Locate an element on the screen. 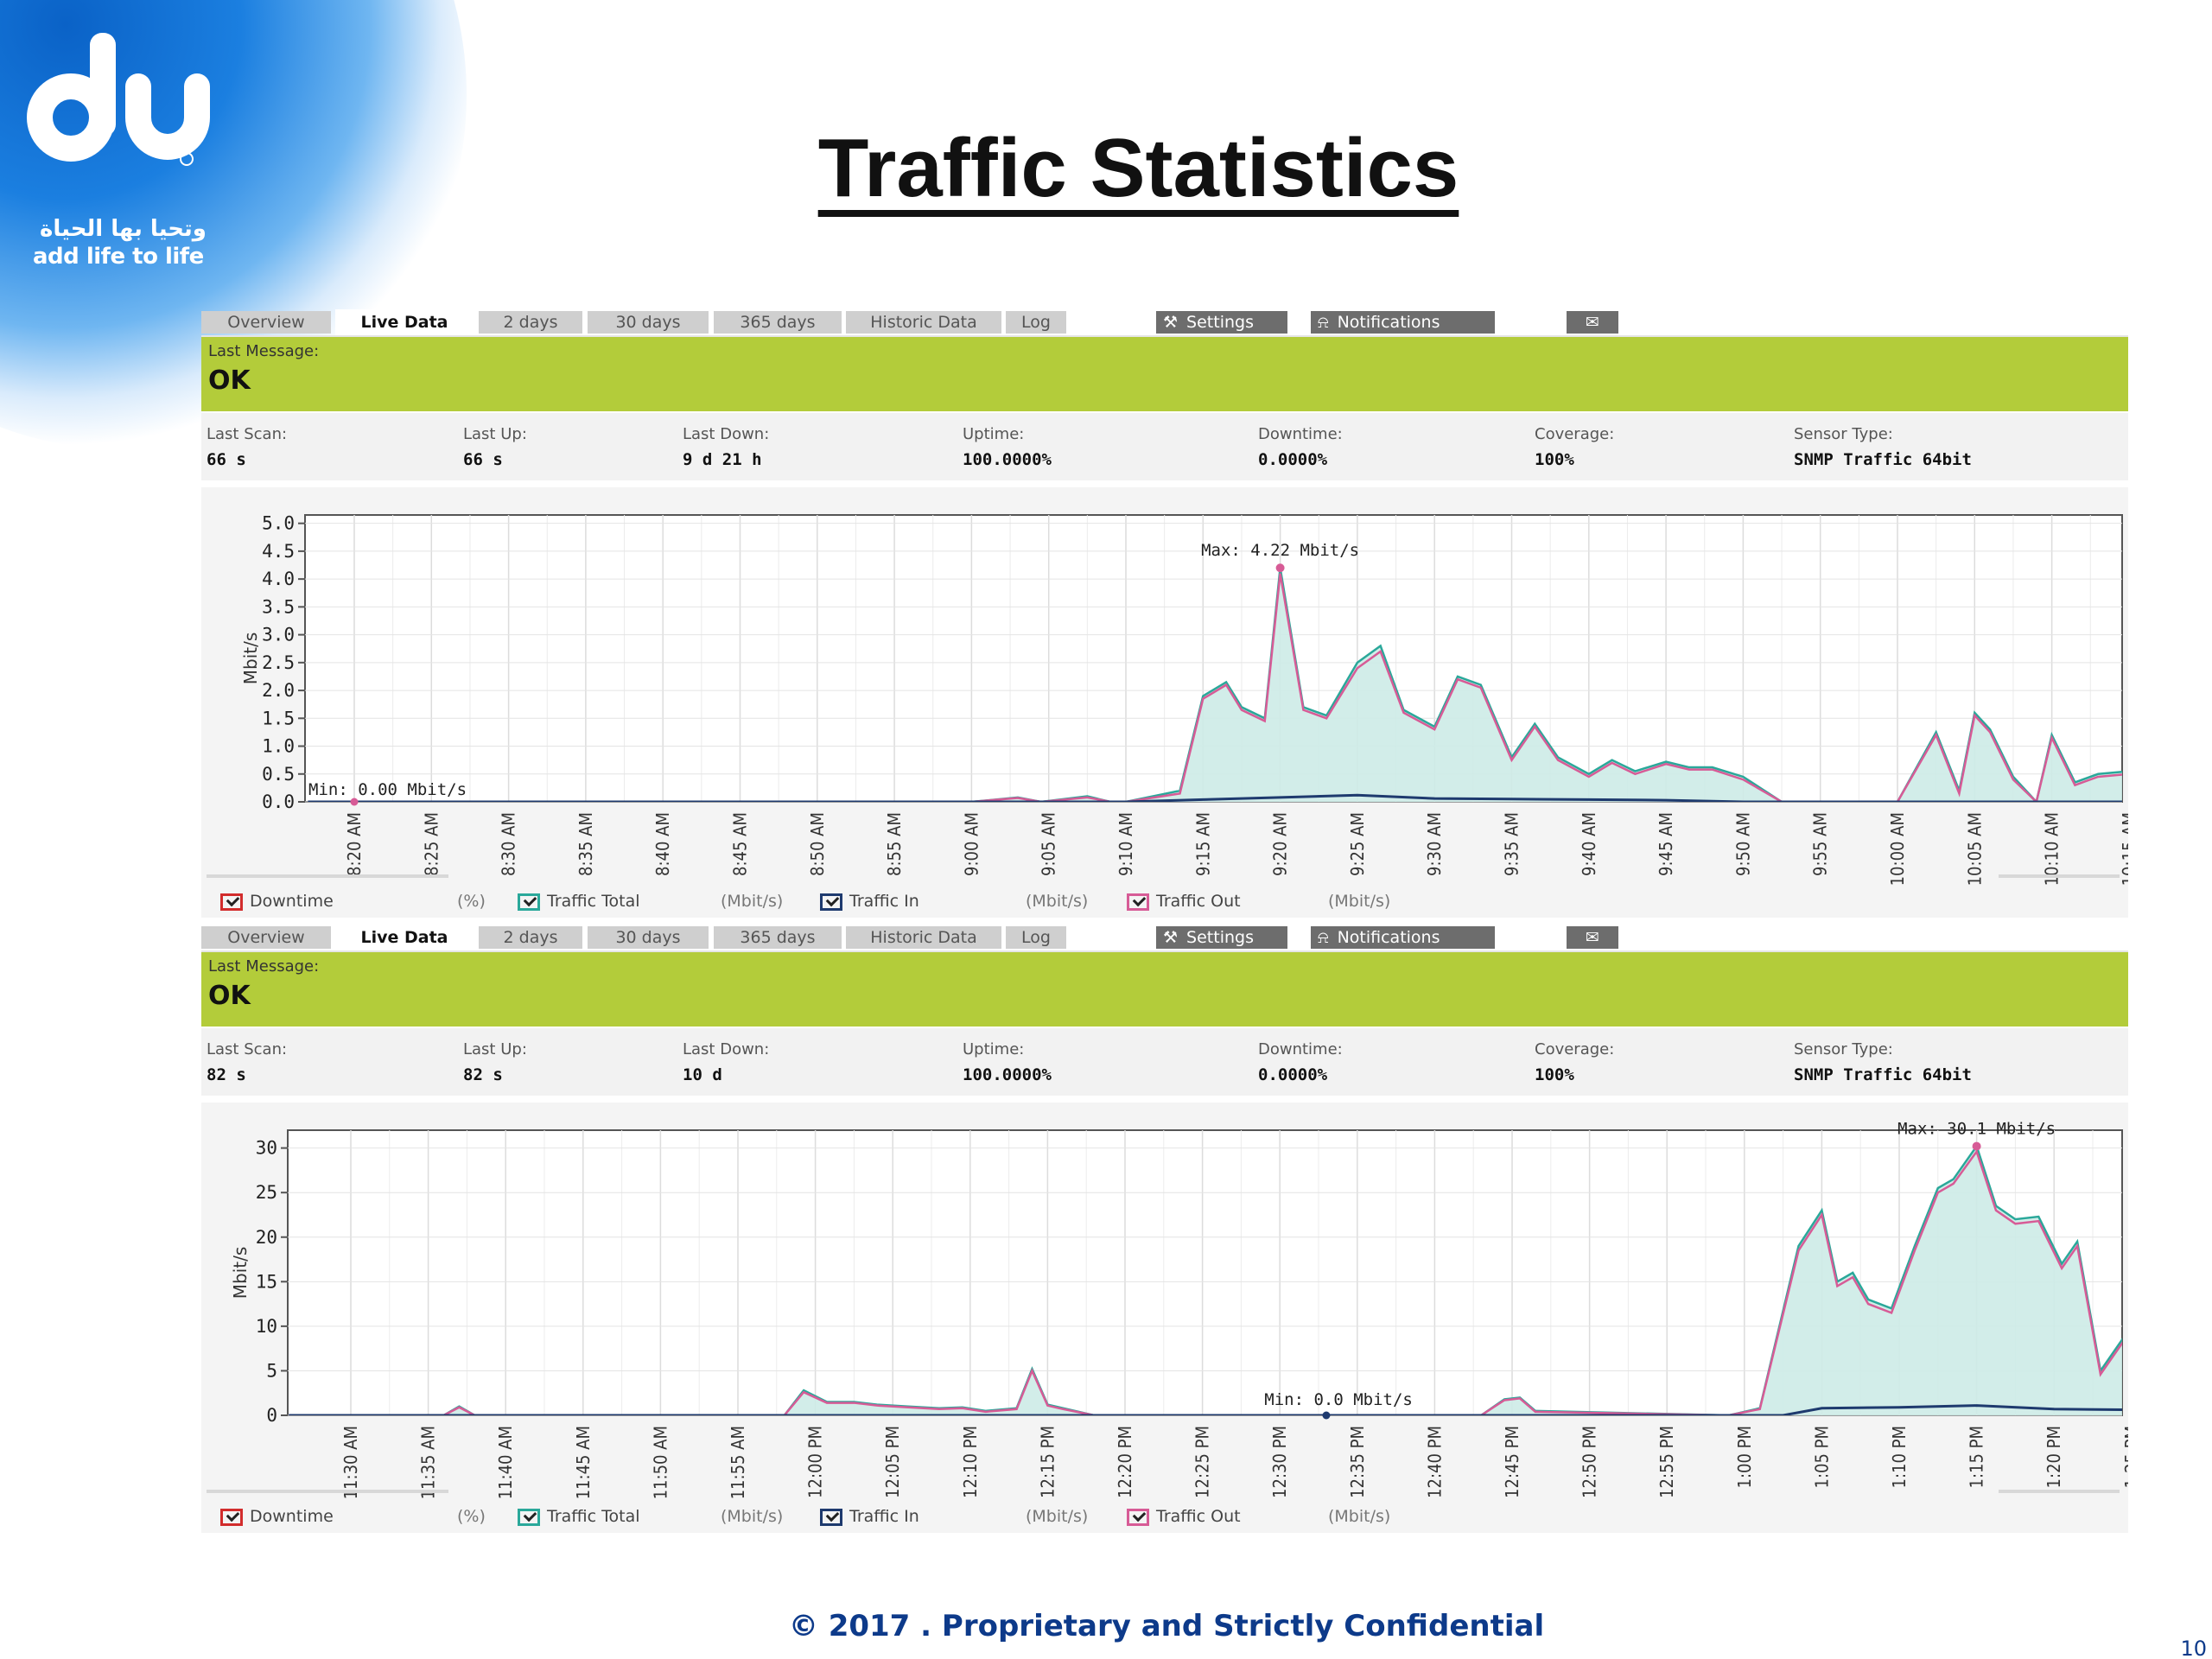 Image resolution: width=2212 pixels, height=1659 pixels. stat-sensor-type: Sensor Type: SNMP Traffic 64bit is located at coordinates (1883, 447).